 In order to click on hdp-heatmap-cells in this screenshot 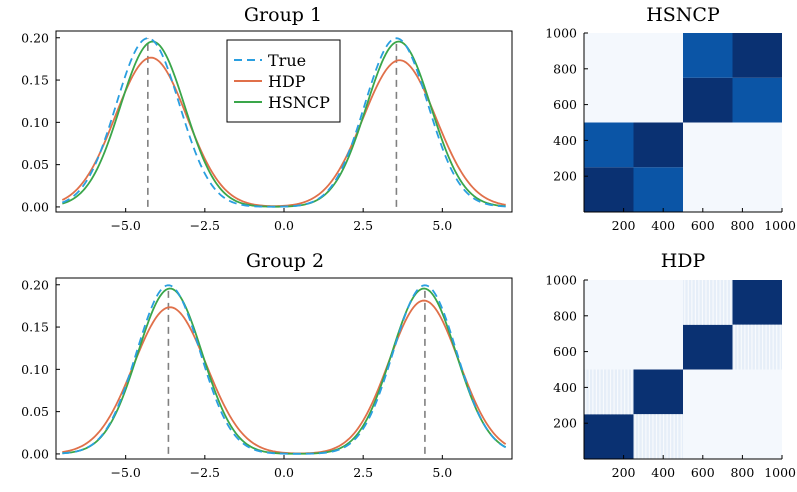, I will do `click(683, 369)`.